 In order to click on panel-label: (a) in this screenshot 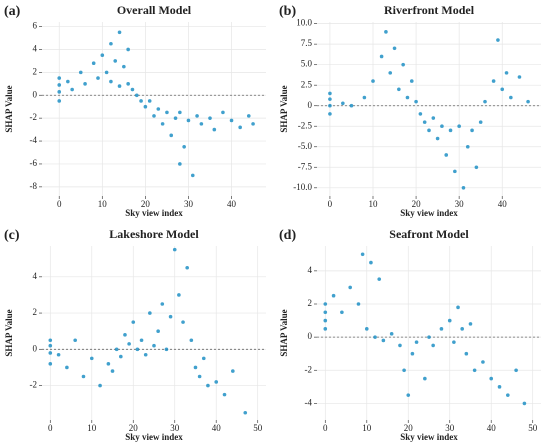, I will do `click(12, 11)`.